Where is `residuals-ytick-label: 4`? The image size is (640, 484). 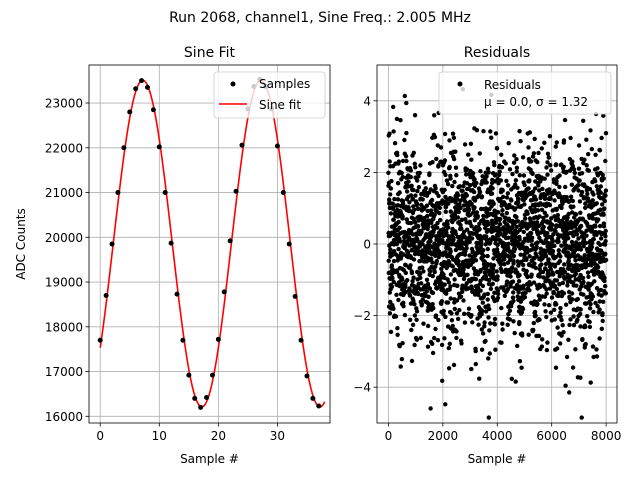 residuals-ytick-label: 4 is located at coordinates (367, 101).